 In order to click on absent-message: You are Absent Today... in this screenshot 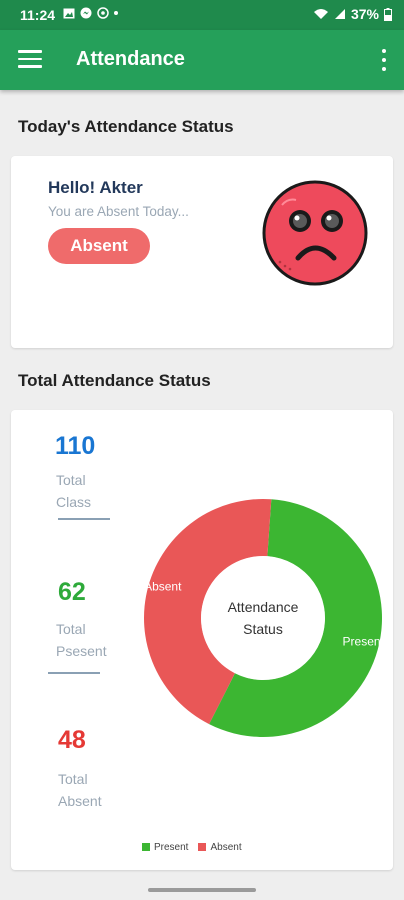, I will do `click(118, 211)`.